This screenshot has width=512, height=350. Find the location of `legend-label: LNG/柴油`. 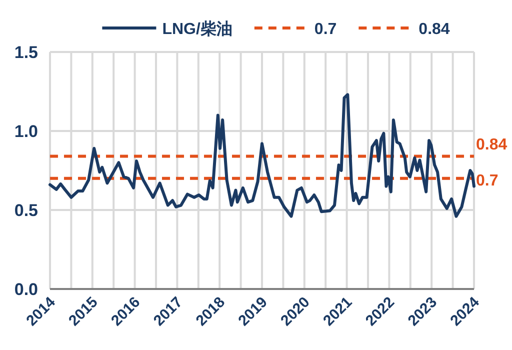

legend-label: LNG/柴油 is located at coordinates (197, 29).